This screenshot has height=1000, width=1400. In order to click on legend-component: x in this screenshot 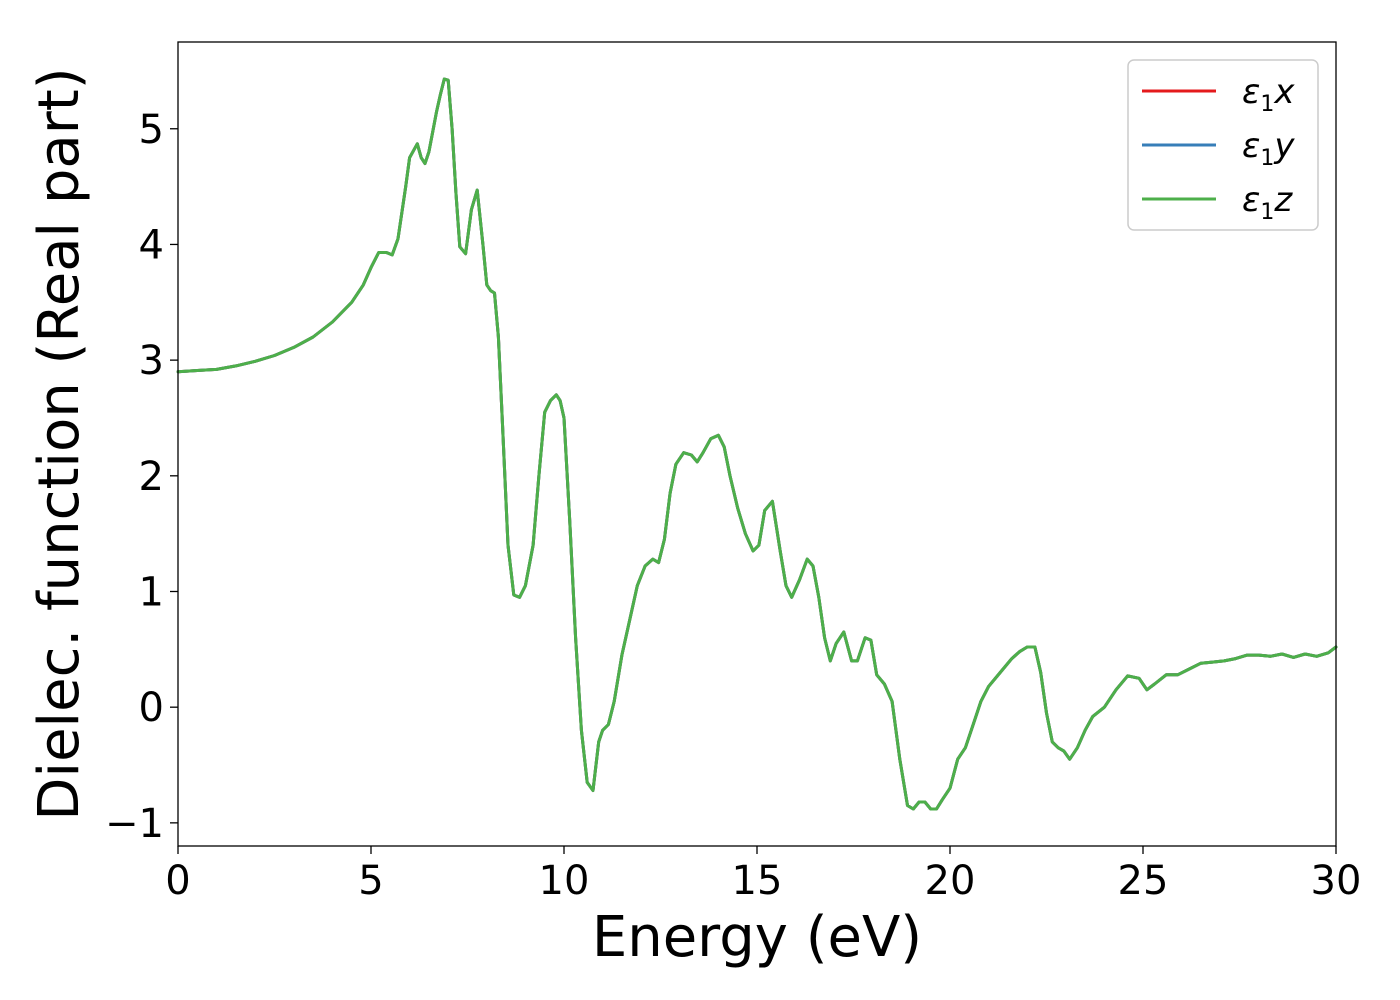, I will do `click(1284, 92)`.